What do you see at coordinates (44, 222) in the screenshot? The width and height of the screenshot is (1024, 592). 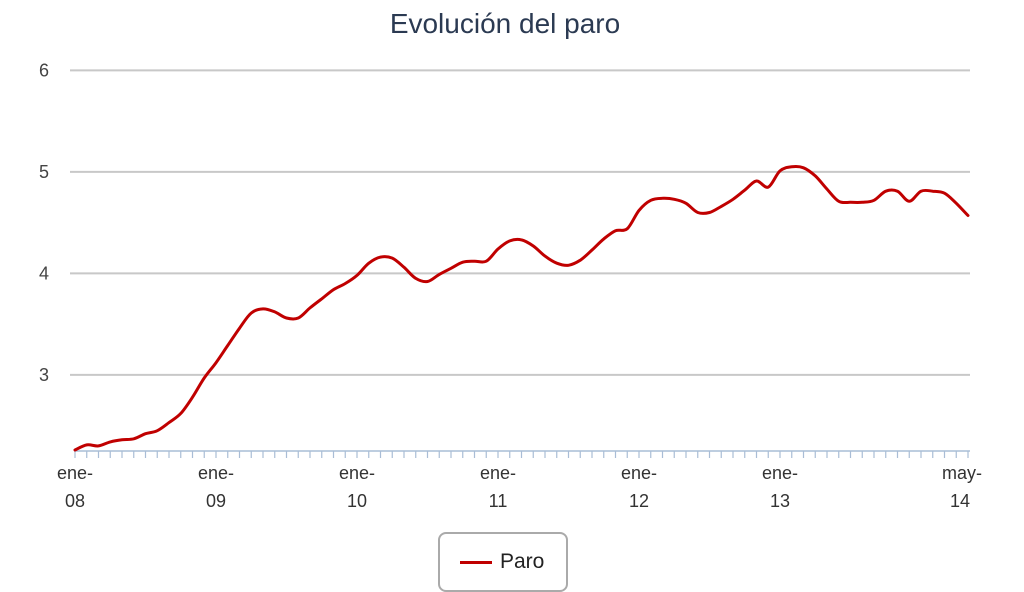 I see `y-axis: 3 4 5 6` at bounding box center [44, 222].